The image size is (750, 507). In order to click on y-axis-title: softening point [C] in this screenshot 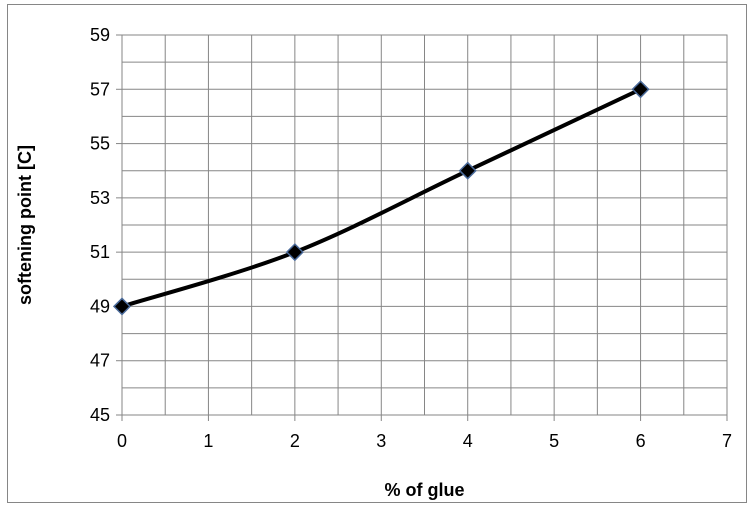, I will do `click(25, 225)`.